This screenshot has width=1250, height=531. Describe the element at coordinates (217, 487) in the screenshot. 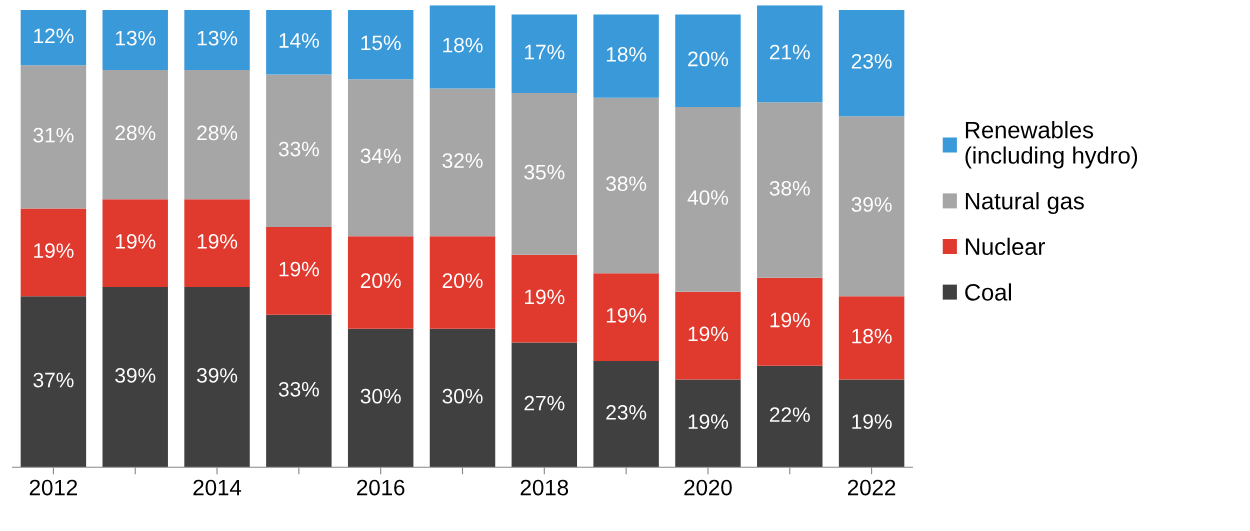

I see `x-tick-label: 2014` at that location.